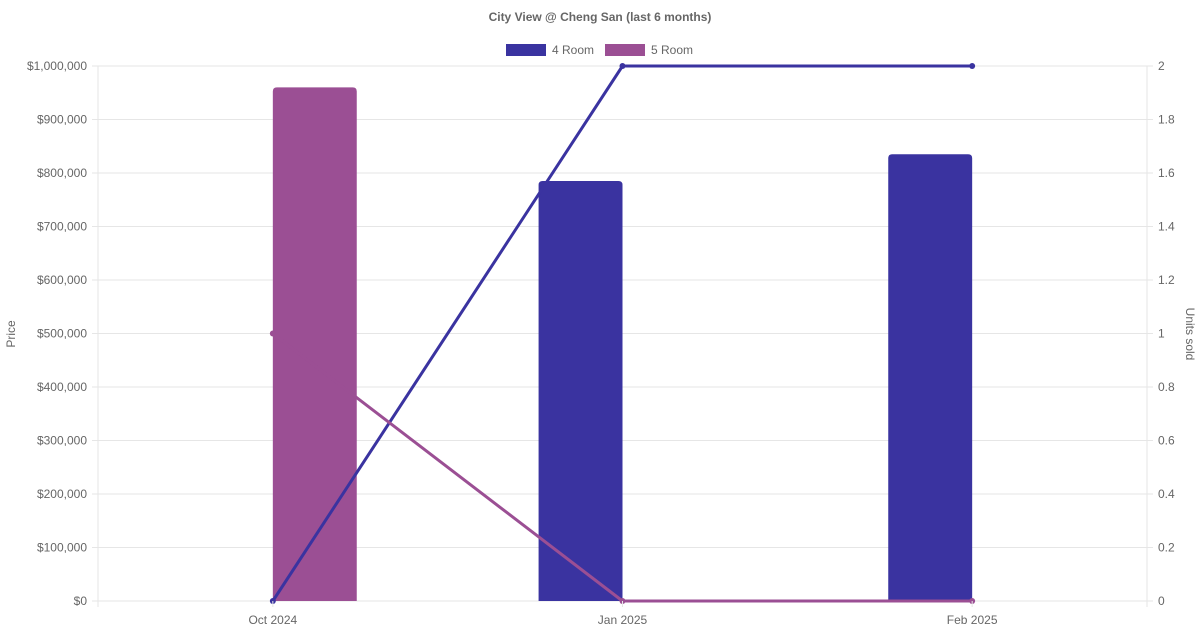  What do you see at coordinates (272, 333) in the screenshot?
I see `point-5-room` at bounding box center [272, 333].